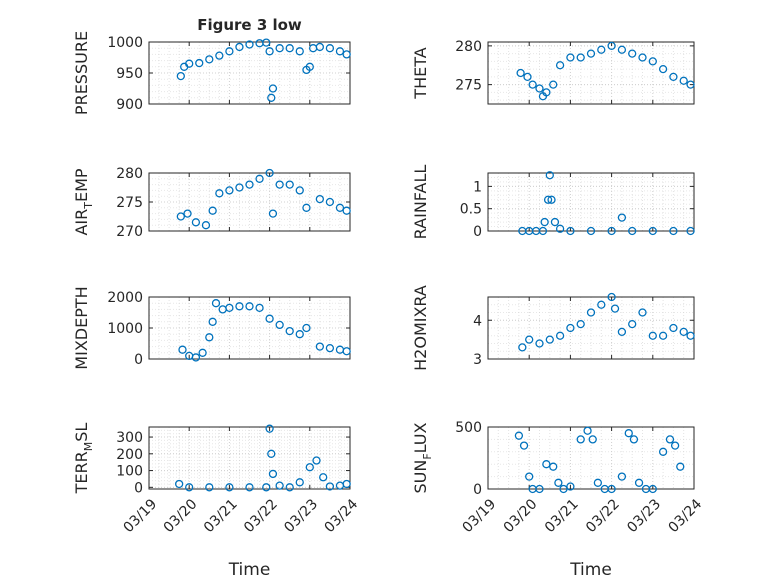 The image size is (778, 583). I want to click on y-axis-label: SUNFLUX, so click(422, 457).